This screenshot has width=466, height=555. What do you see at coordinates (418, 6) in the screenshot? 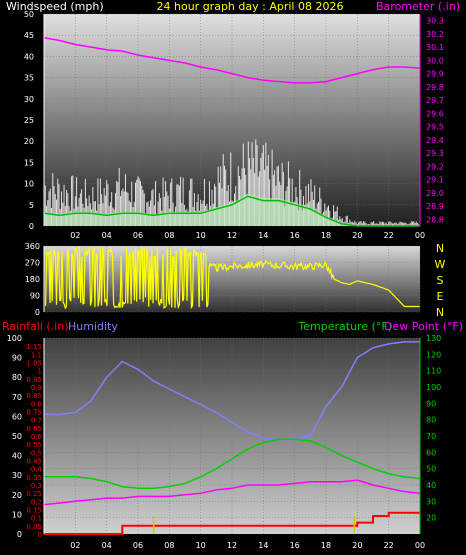
I see `barometer-label: Barometer (.in)` at bounding box center [418, 6].